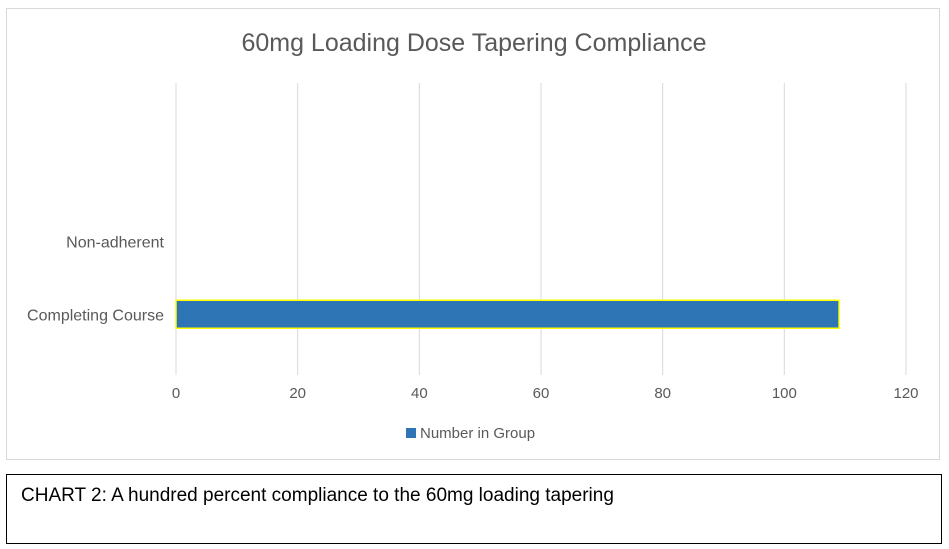 The image size is (949, 549). I want to click on x-tick-label: 60, so click(541, 393).